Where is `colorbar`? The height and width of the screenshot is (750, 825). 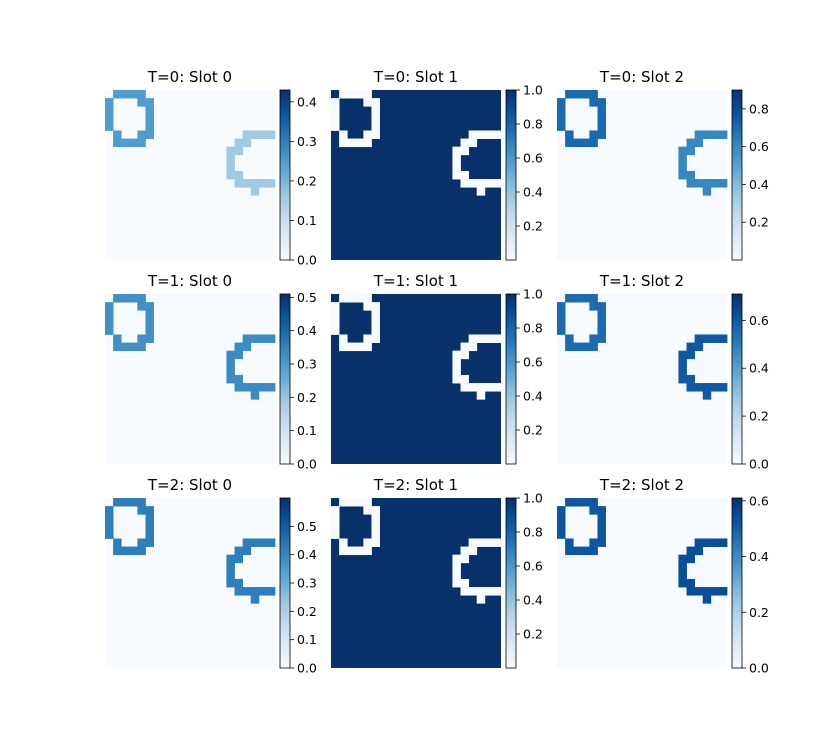 colorbar is located at coordinates (737, 379).